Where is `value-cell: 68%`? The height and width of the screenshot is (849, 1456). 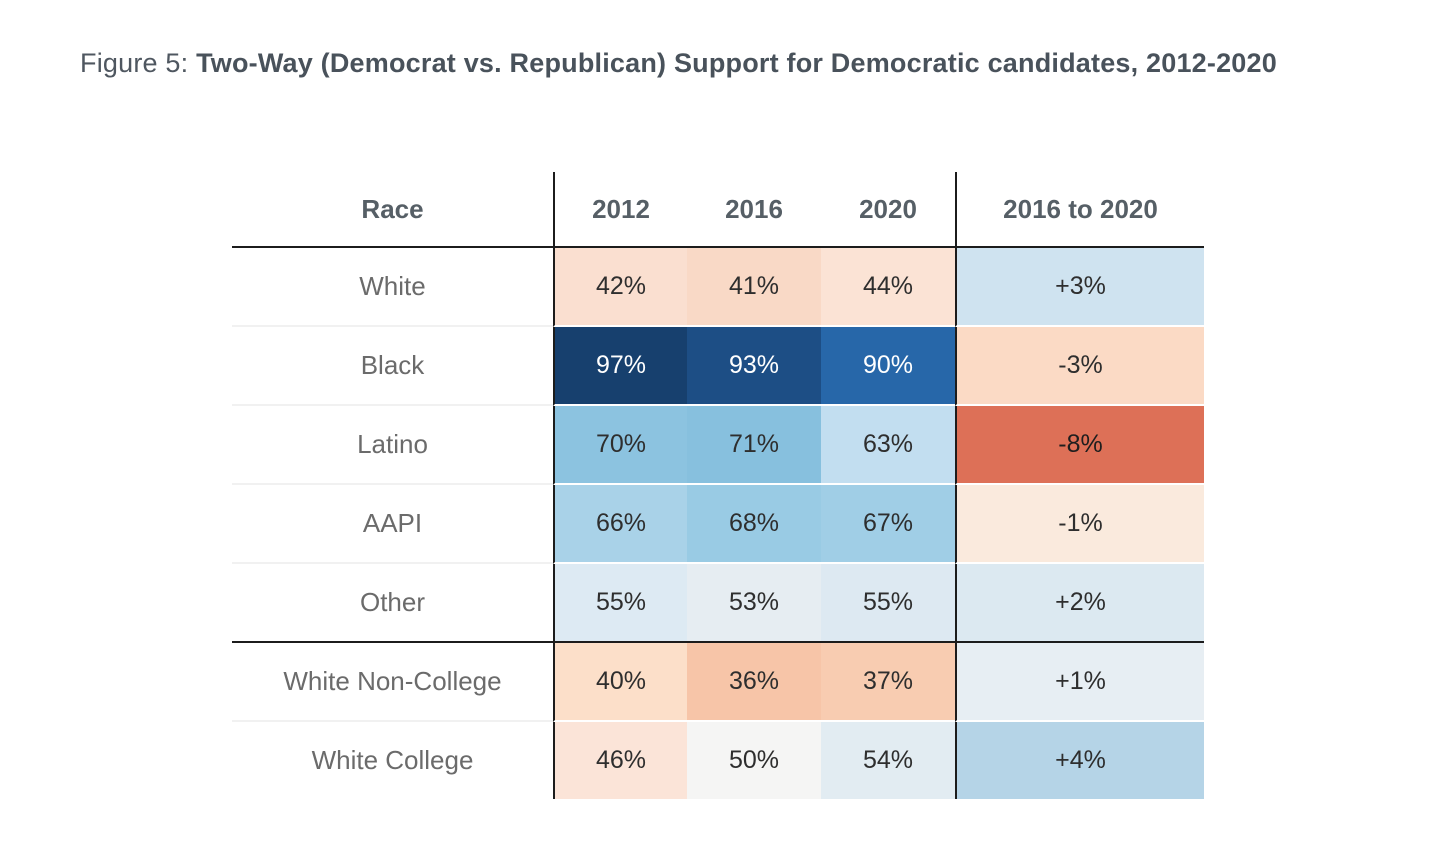 value-cell: 68% is located at coordinates (754, 524).